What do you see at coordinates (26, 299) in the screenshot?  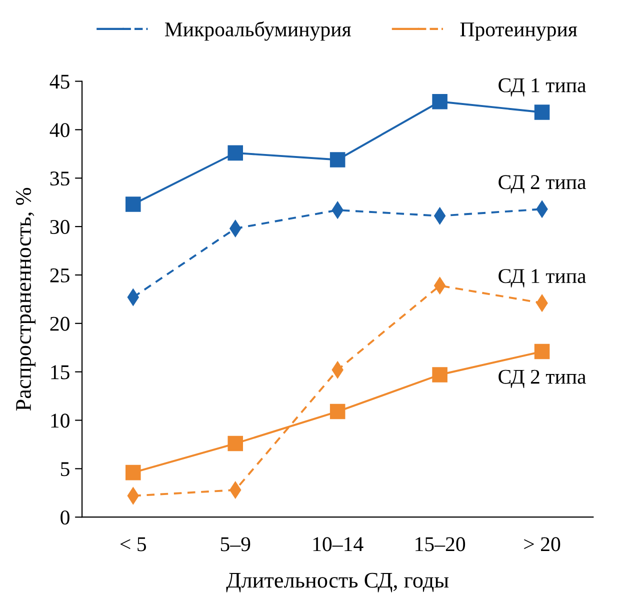 I see `y-axis-title: Распространенность, %` at bounding box center [26, 299].